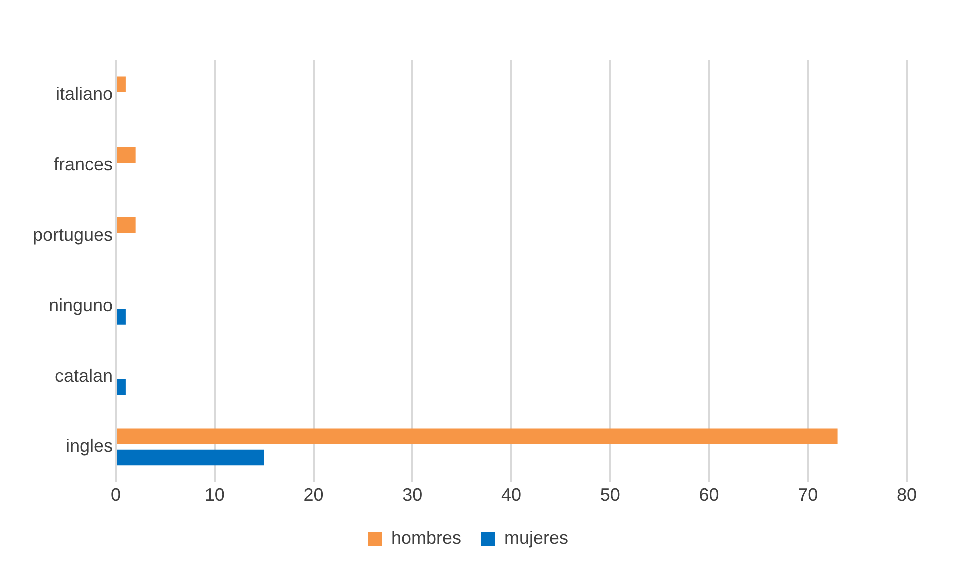 This screenshot has height=578, width=957. Describe the element at coordinates (610, 495) in the screenshot. I see `x-tick-label: 50` at that location.